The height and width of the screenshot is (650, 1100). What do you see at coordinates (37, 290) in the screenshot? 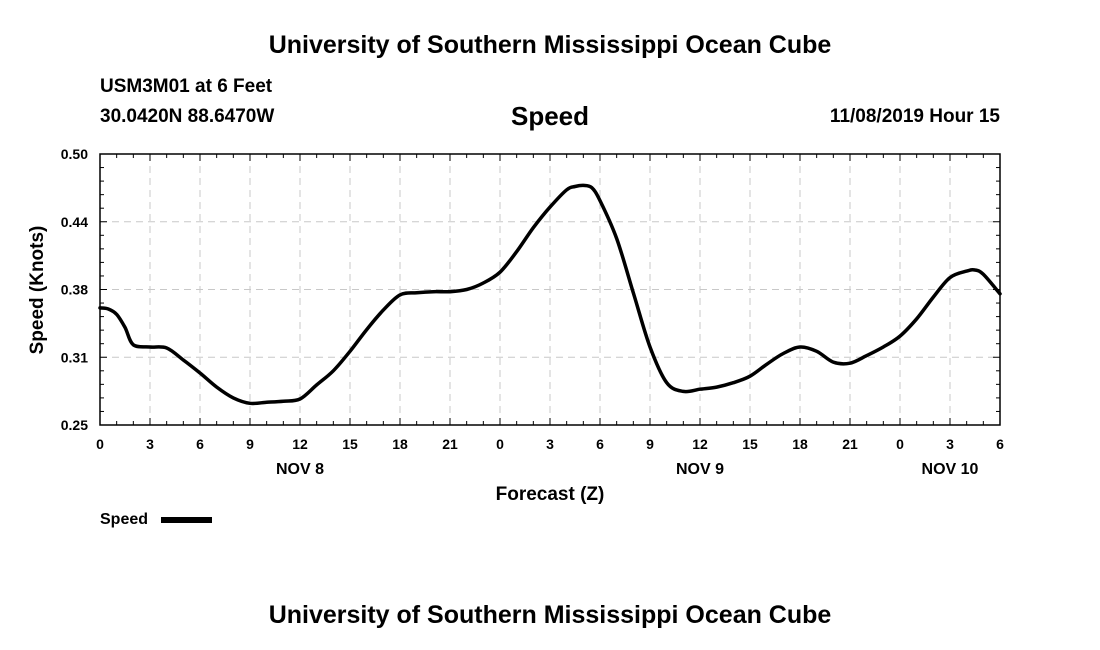
I see `y-axis-title: Speed (Knots)` at bounding box center [37, 290].